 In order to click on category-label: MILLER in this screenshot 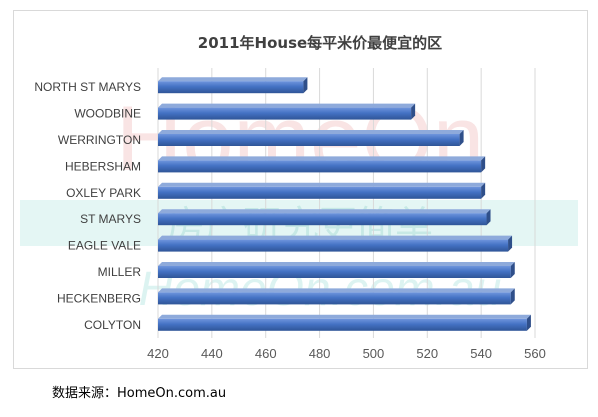, I will do `click(120, 272)`.